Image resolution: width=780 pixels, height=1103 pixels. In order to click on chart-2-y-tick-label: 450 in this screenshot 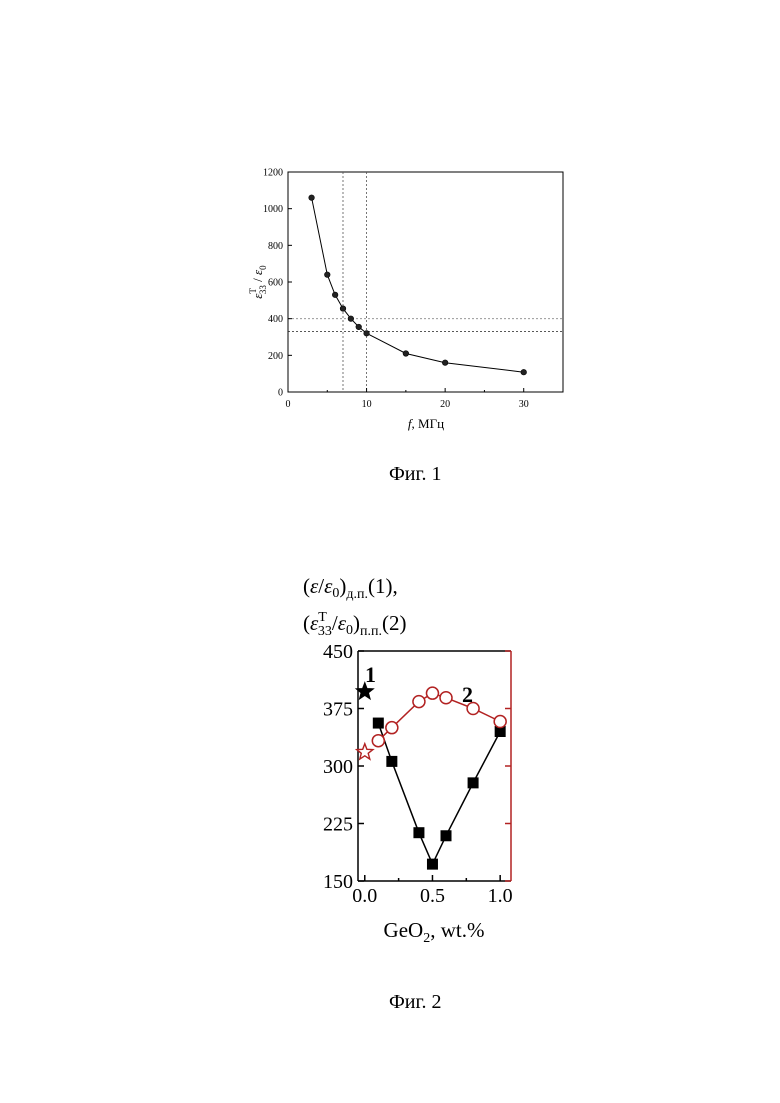, I will do `click(338, 652)`.